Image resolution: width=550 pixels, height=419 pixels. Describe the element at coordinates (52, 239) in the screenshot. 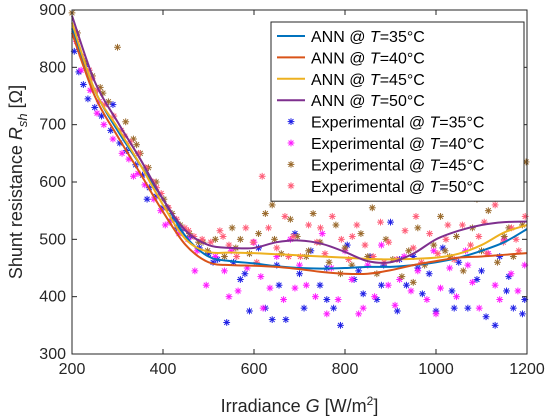

I see `y-tick-label: 500` at that location.